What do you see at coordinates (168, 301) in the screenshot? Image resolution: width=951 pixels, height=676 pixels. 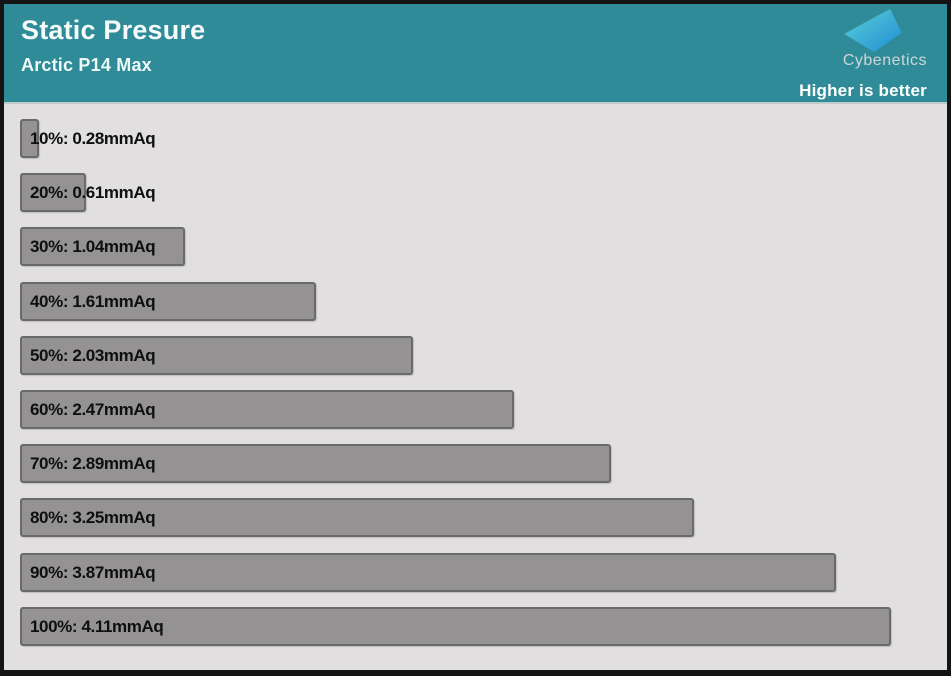 I see `bar-40%` at bounding box center [168, 301].